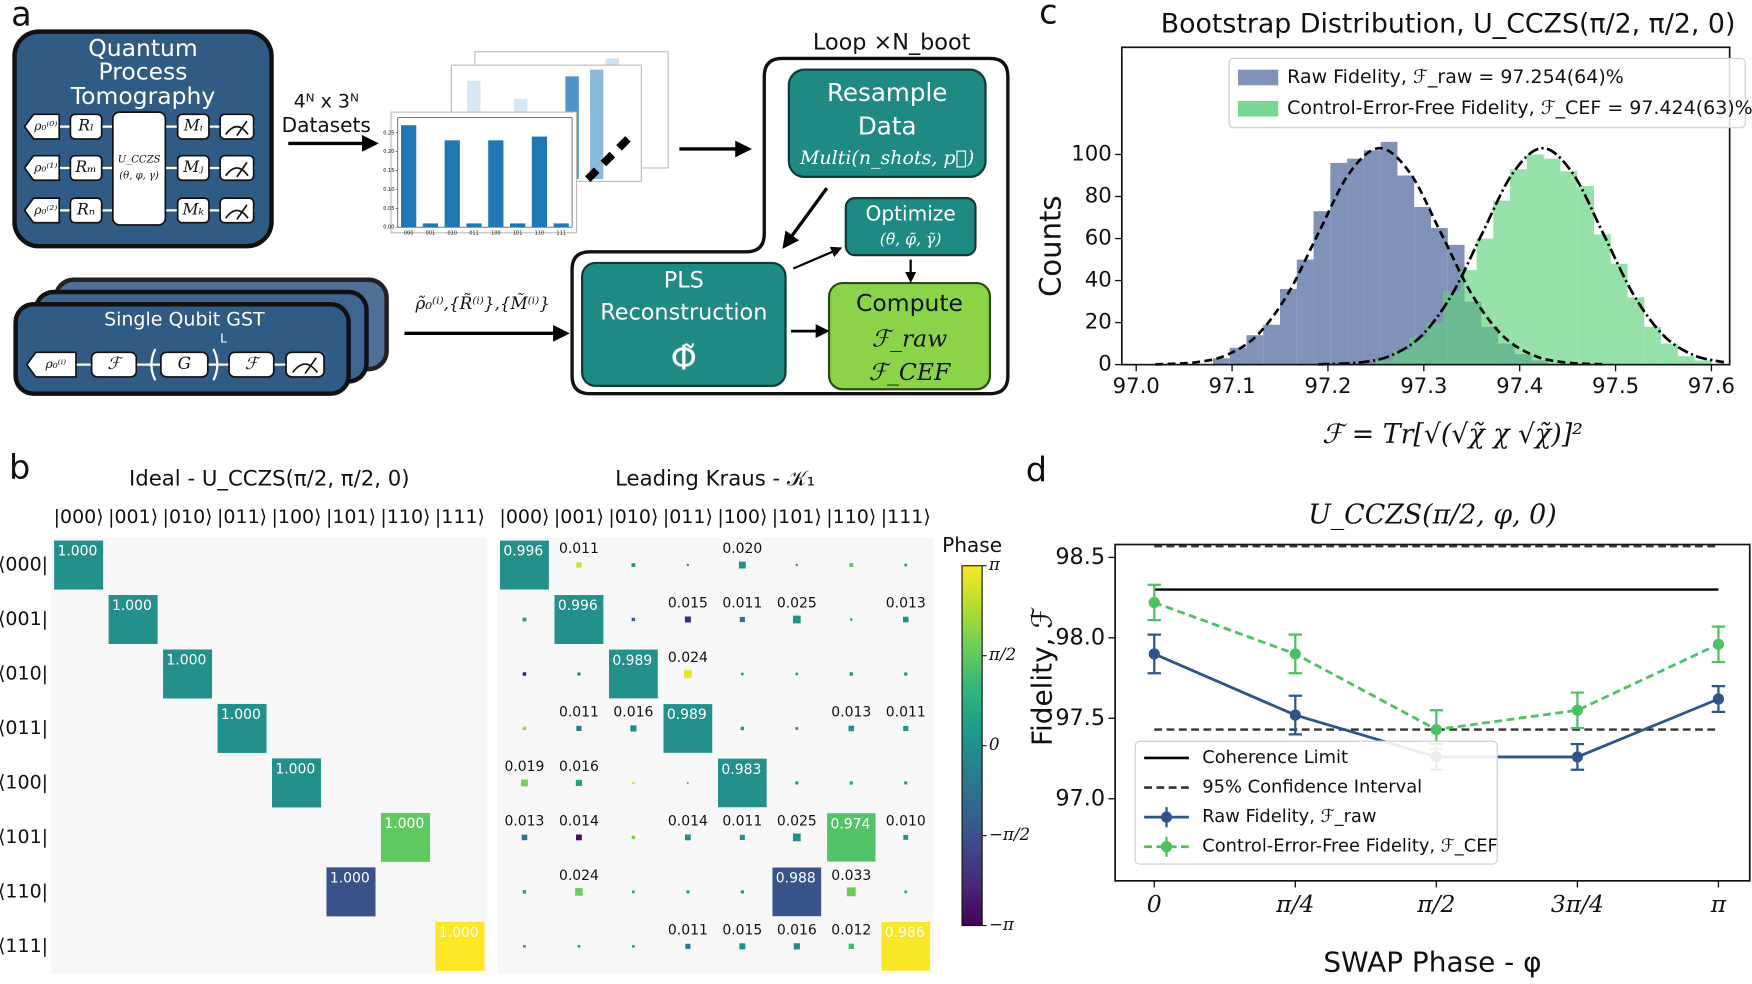 This screenshot has height=984, width=1752. Describe the element at coordinates (85, 208) in the screenshot. I see `gate-label: Rₙ` at that location.